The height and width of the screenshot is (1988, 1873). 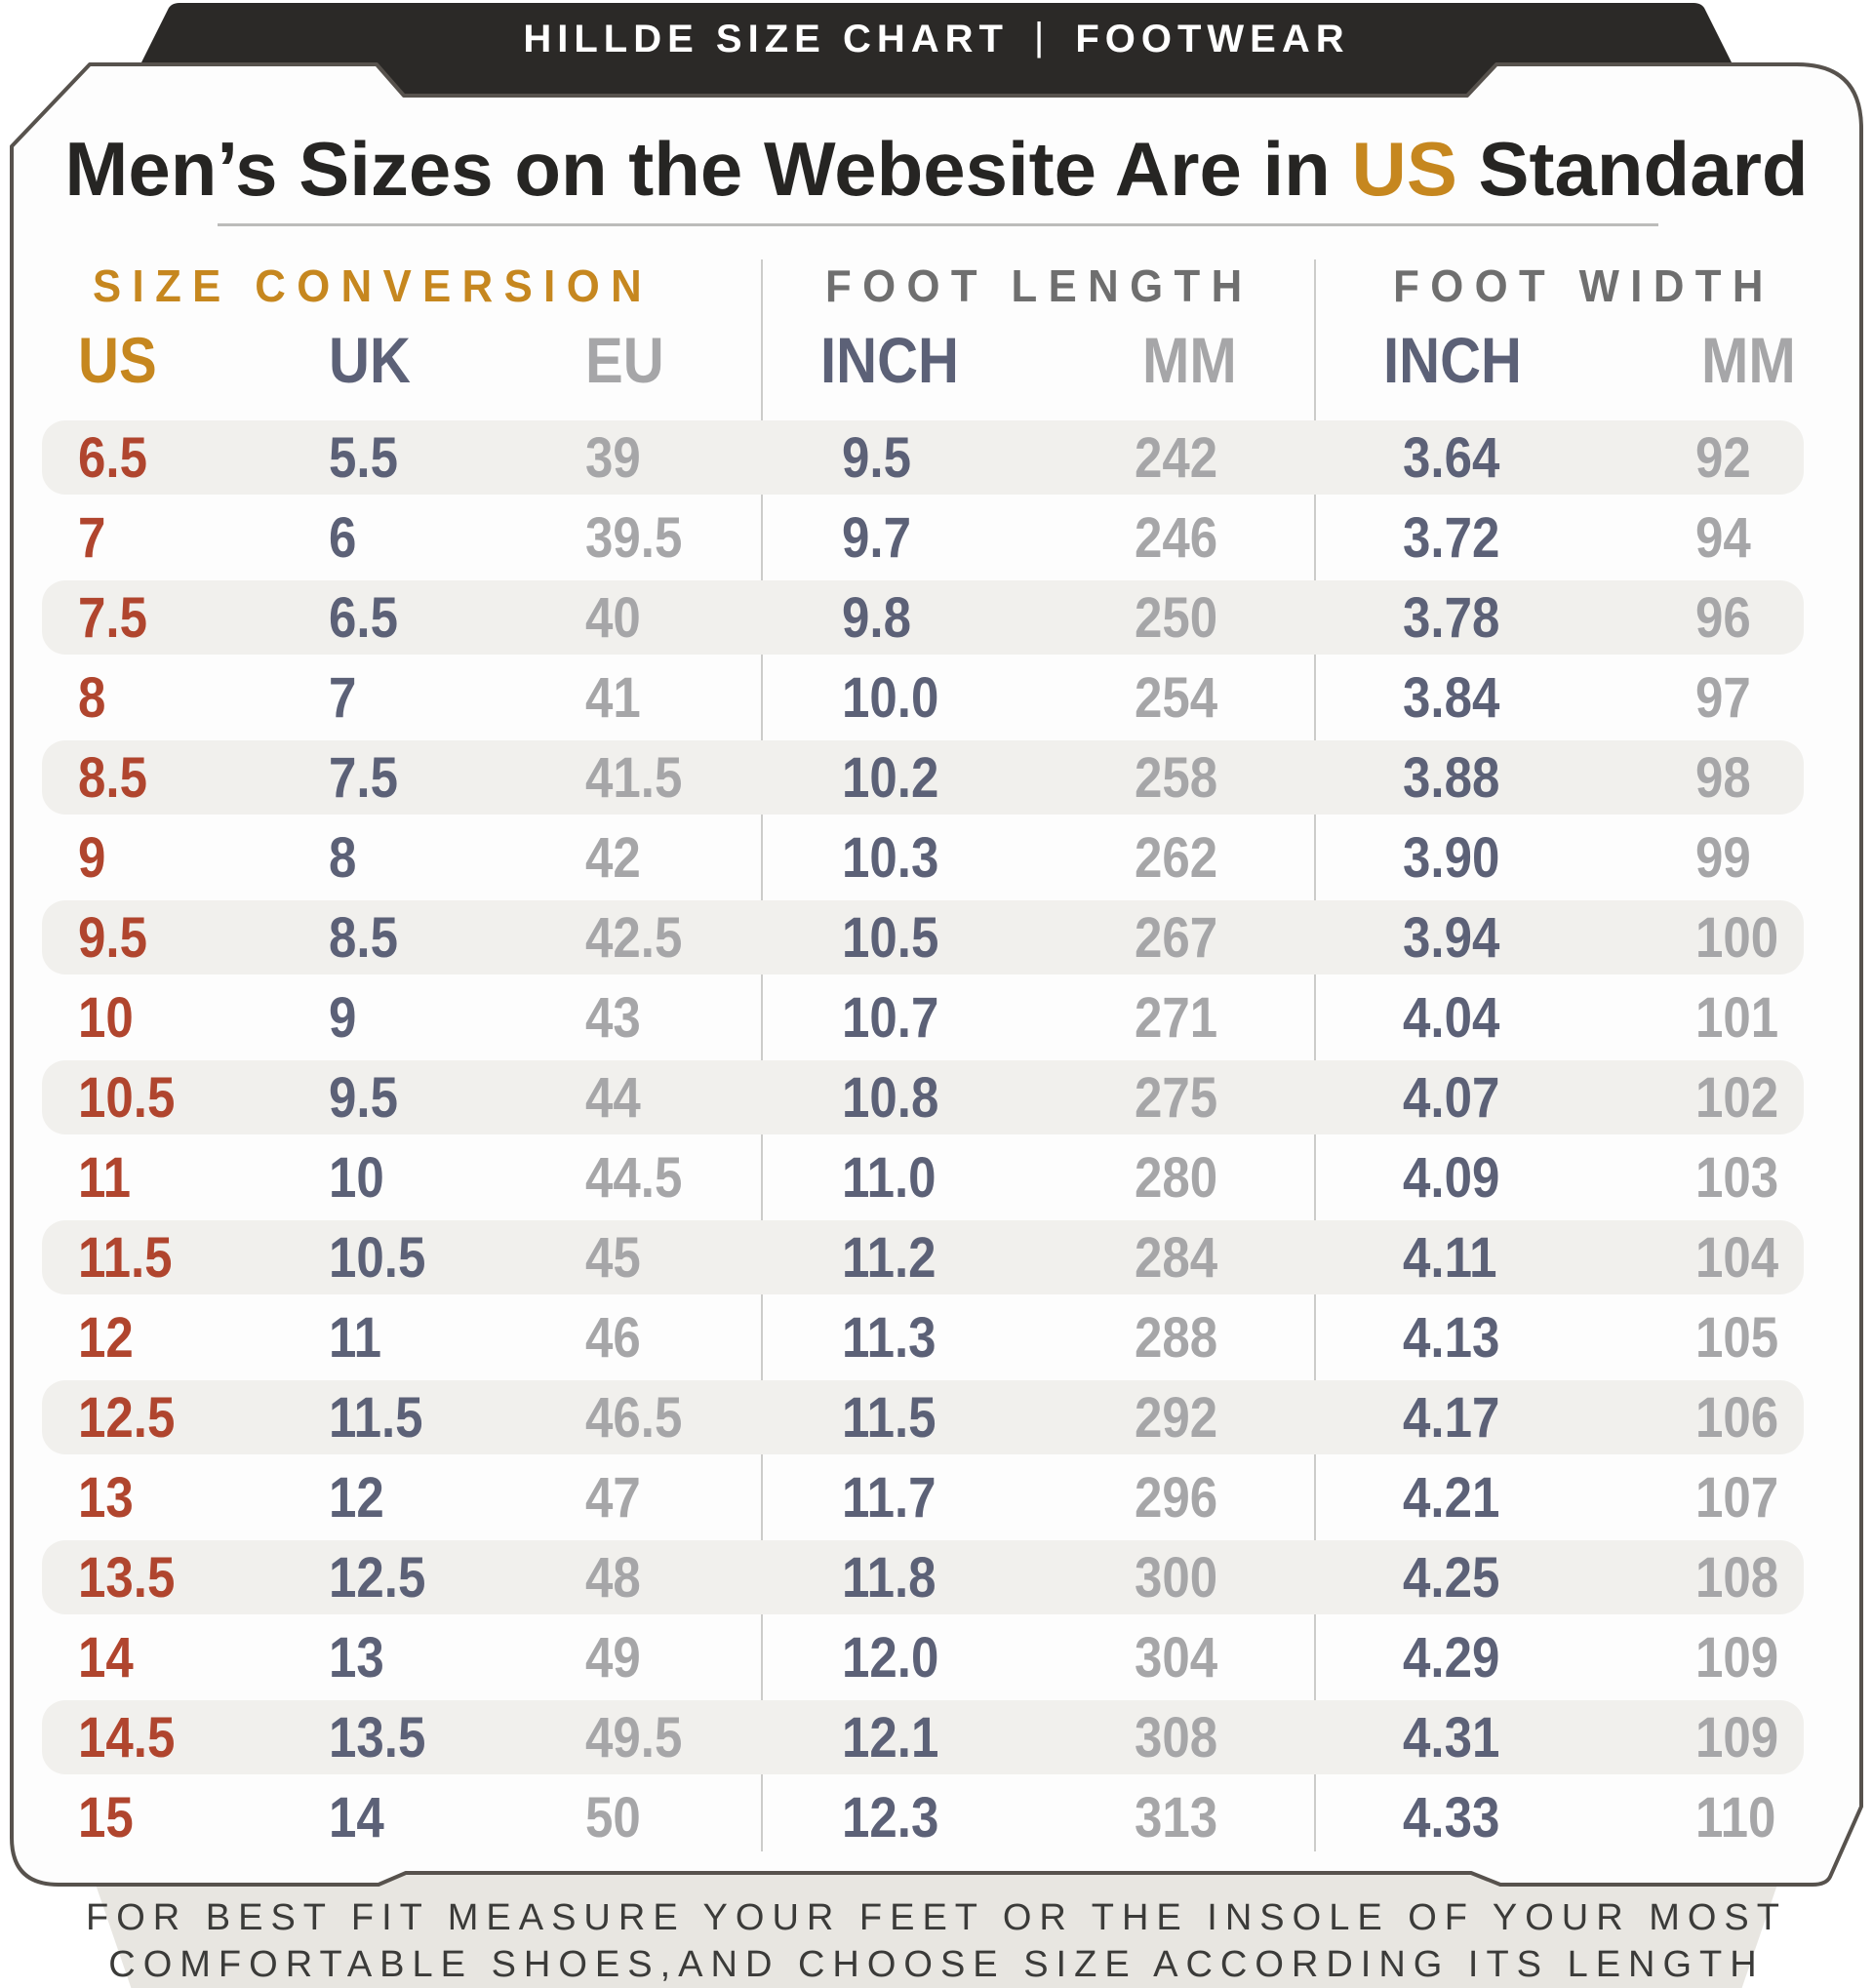 What do you see at coordinates (355, 1338) in the screenshot?
I see `cell-uk-size: 11` at bounding box center [355, 1338].